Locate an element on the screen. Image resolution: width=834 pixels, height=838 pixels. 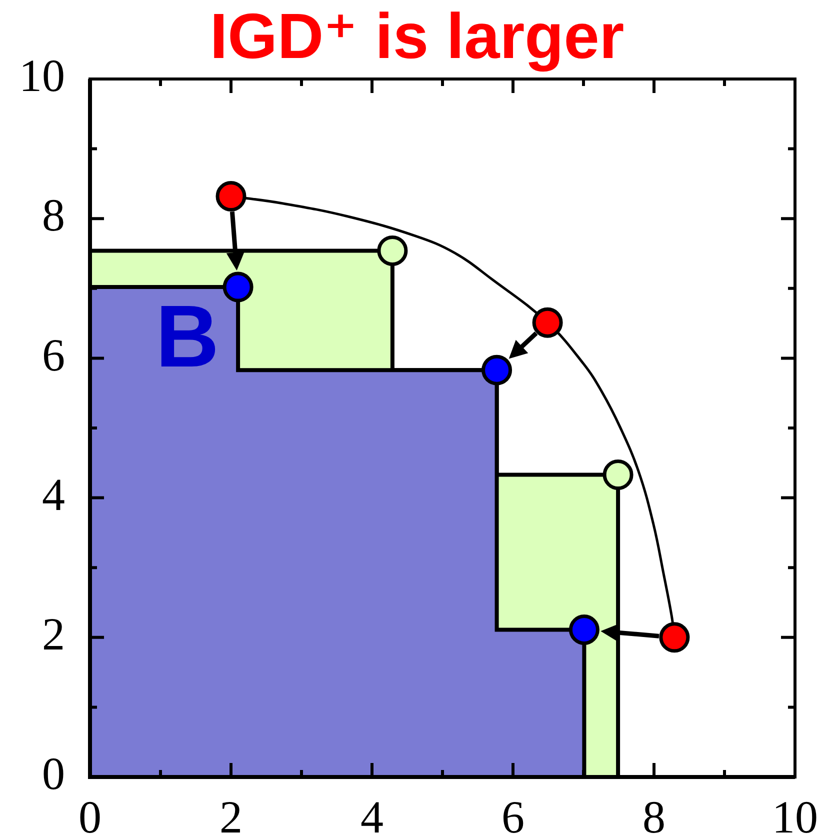
x-tick-label: 4 is located at coordinates (372, 815).